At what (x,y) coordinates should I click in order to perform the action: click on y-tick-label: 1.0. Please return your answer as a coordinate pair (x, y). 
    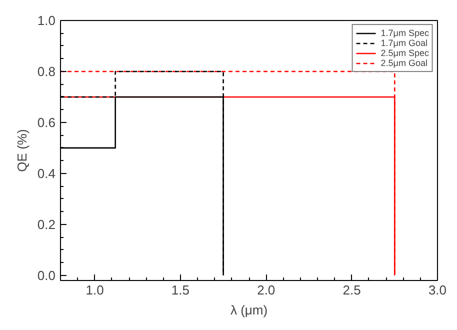
    Looking at the image, I should click on (46, 20).